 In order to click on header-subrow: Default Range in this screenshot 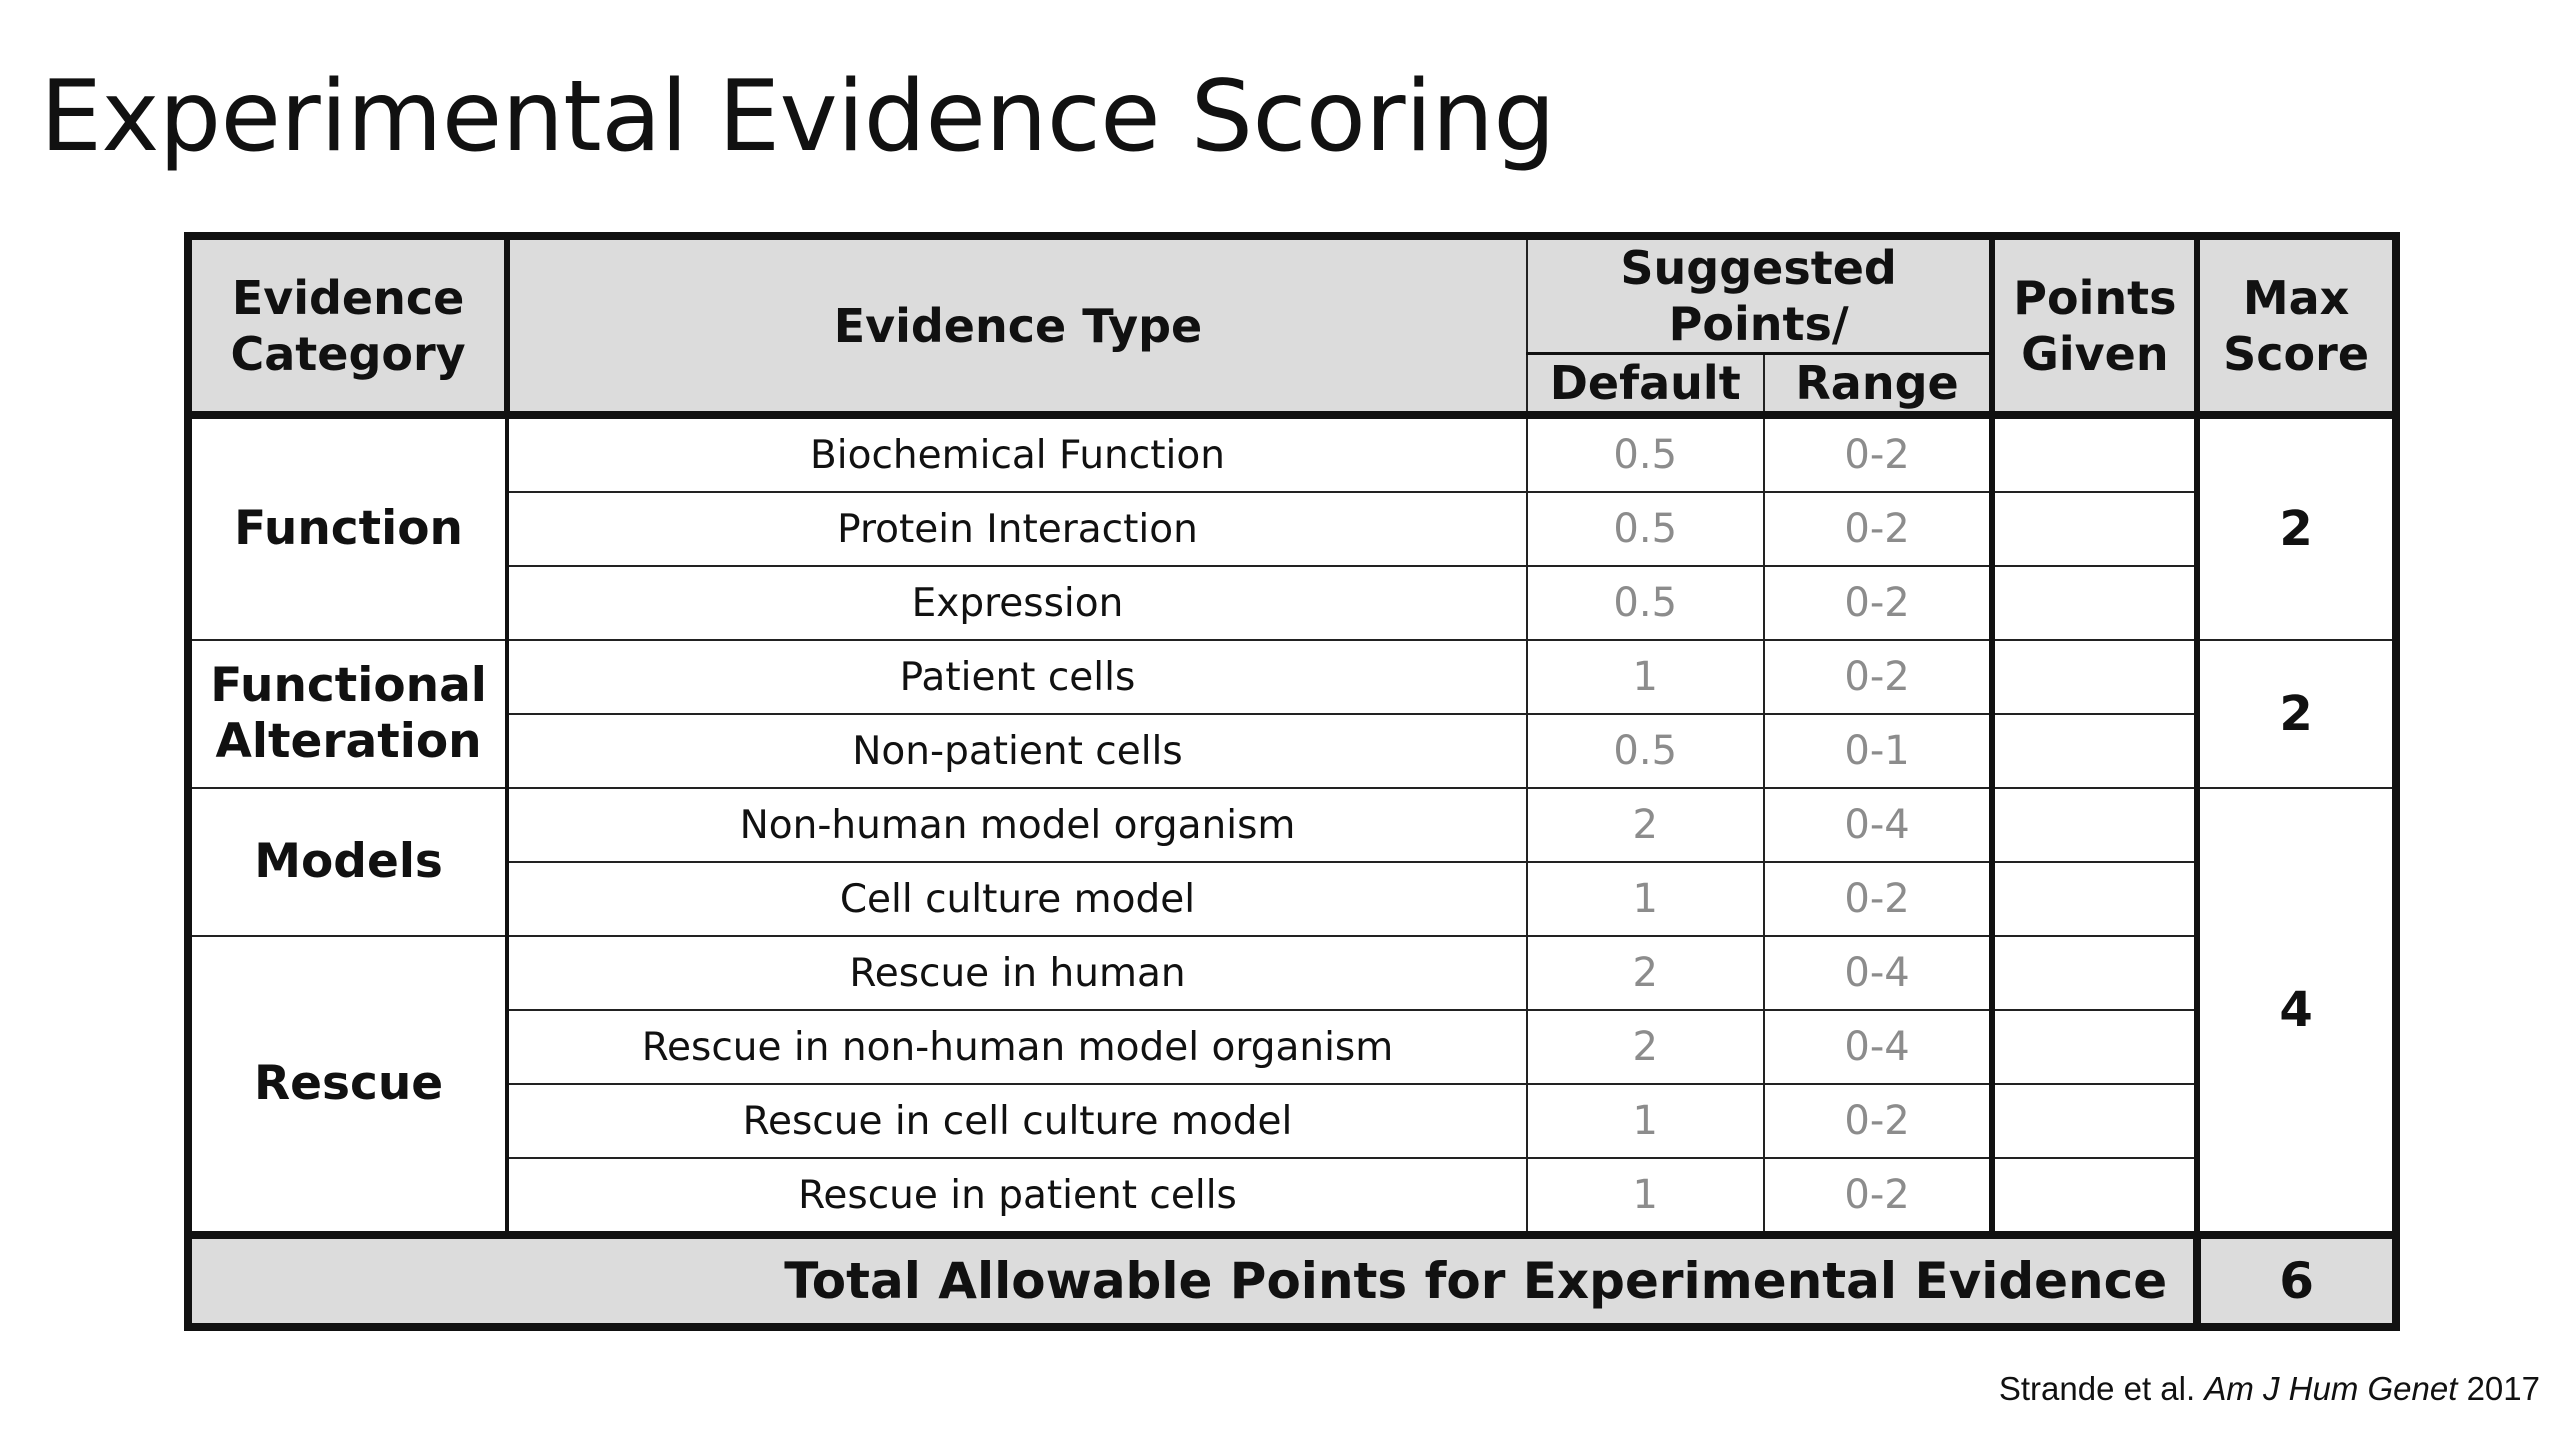, I will do `click(1292, 385)`.